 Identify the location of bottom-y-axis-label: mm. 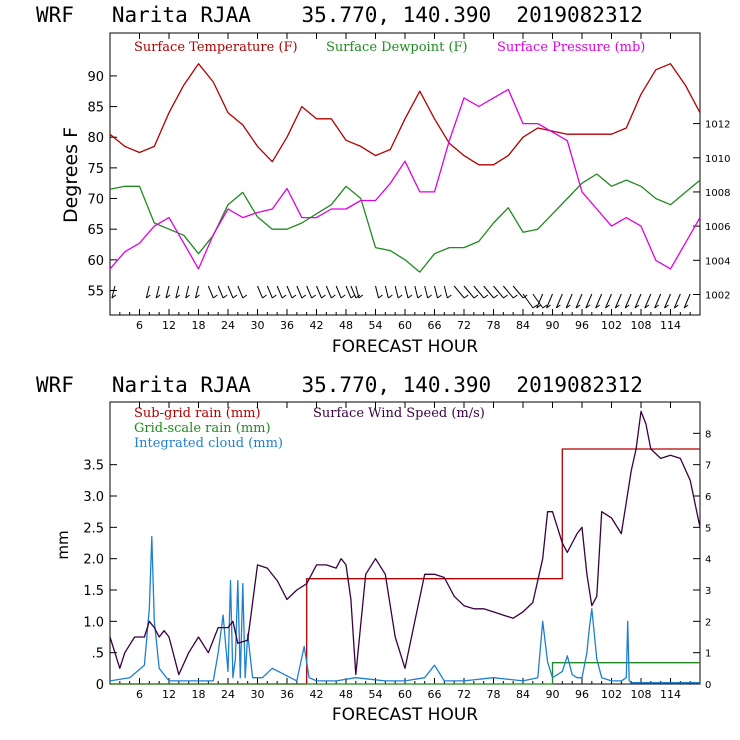
(63, 544).